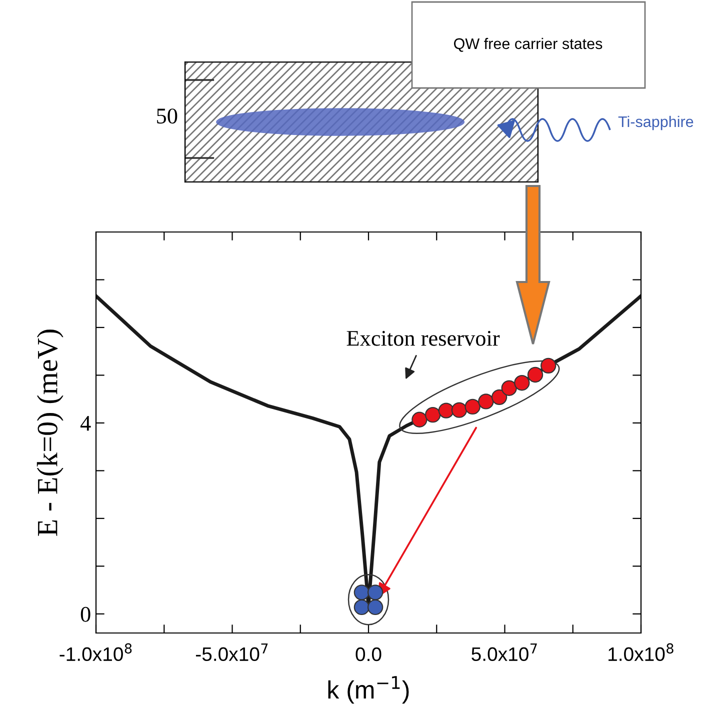 The width and height of the screenshot is (722, 726). I want to click on y-tick-label: 0, so click(85, 614).